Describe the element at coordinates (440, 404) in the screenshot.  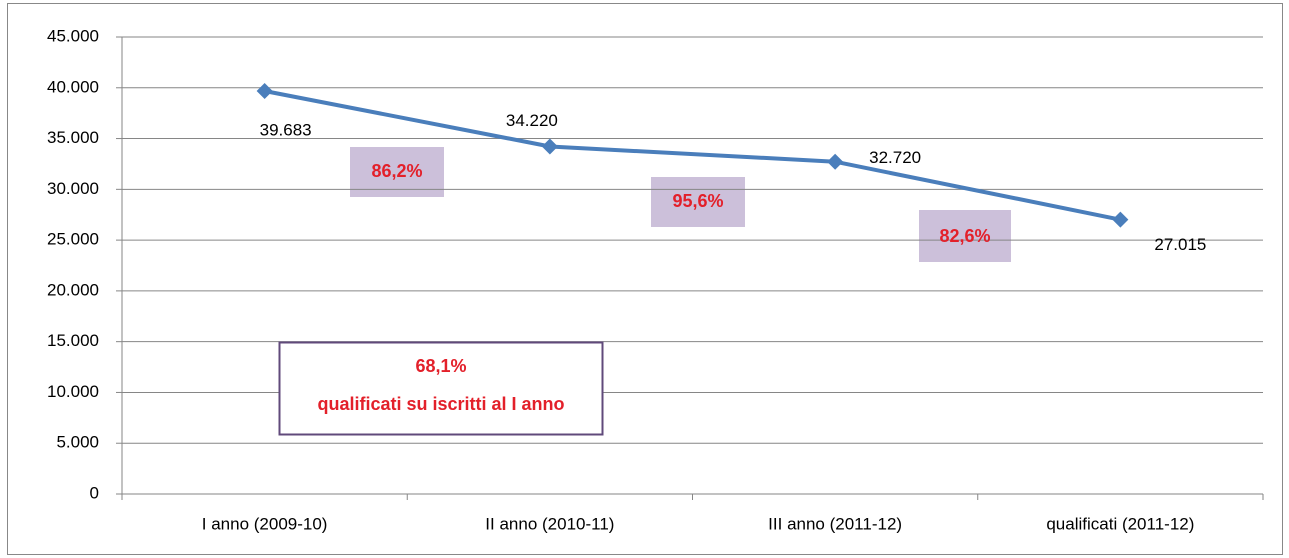
I see `annotation: qualificati su iscritti al I anno` at that location.